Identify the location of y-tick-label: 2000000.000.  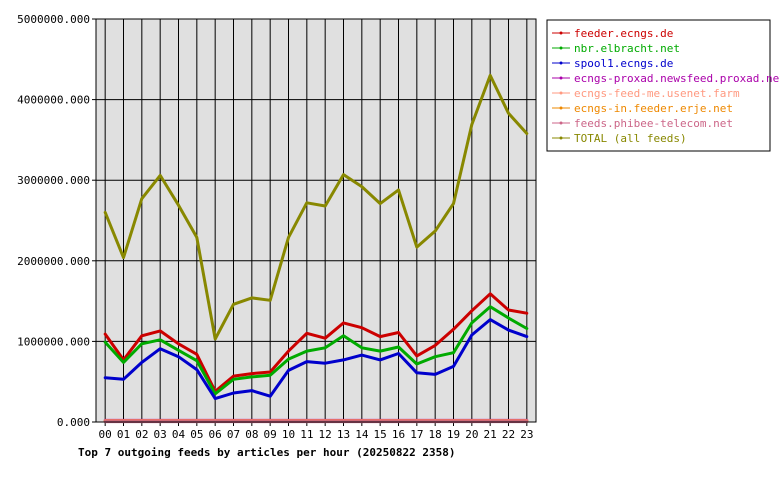
(53, 261).